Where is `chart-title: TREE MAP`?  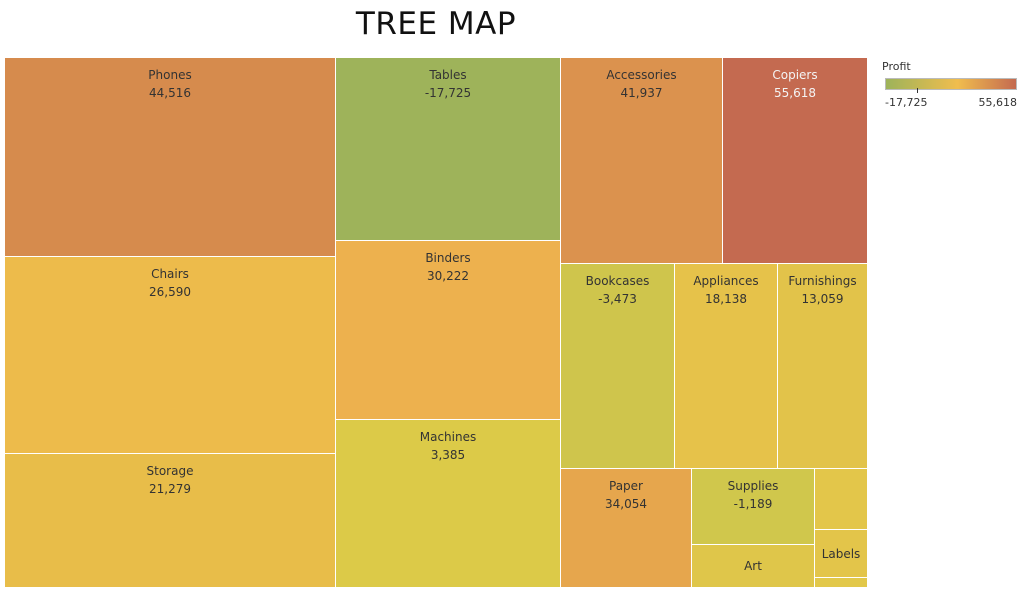 chart-title: TREE MAP is located at coordinates (436, 24).